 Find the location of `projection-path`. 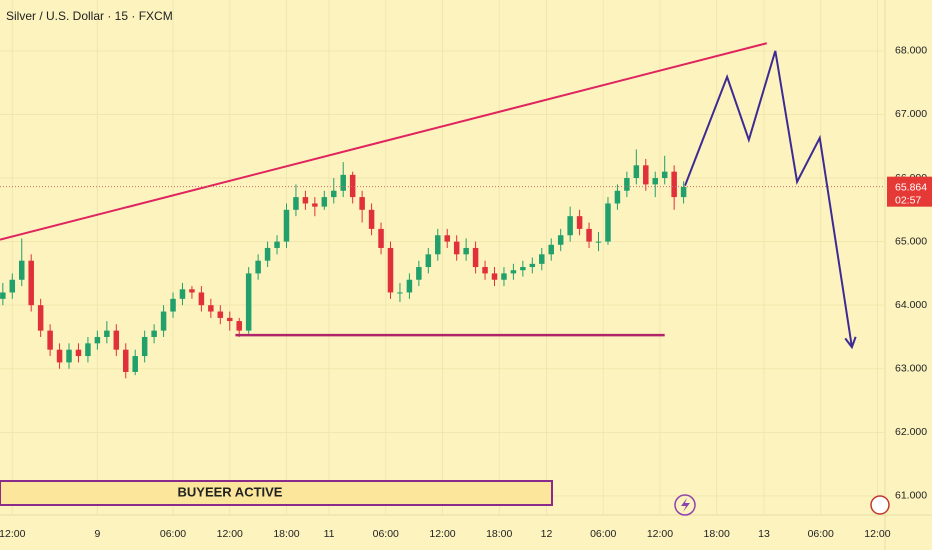

projection-path is located at coordinates (768, 199).